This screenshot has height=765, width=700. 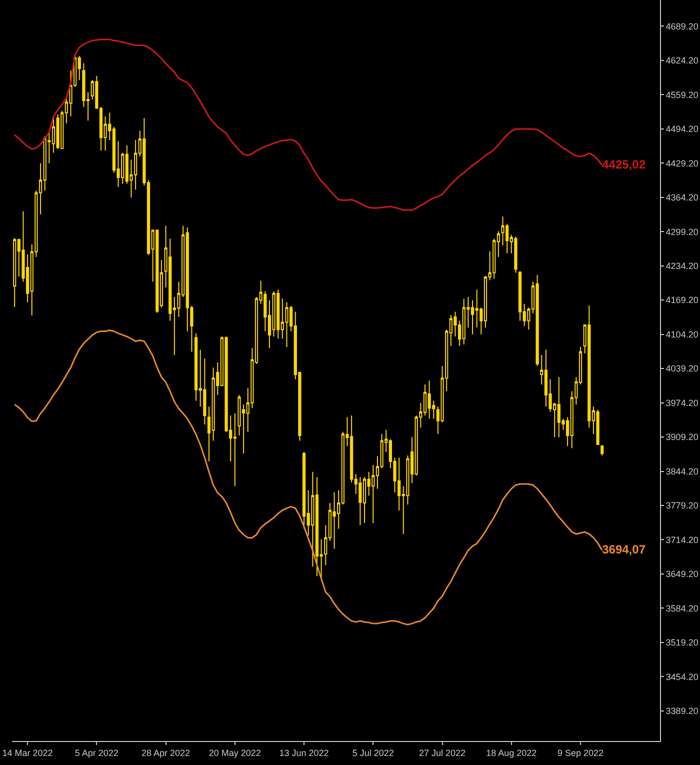 What do you see at coordinates (682, 61) in the screenshot?
I see `y-tick-label: 4624.20` at bounding box center [682, 61].